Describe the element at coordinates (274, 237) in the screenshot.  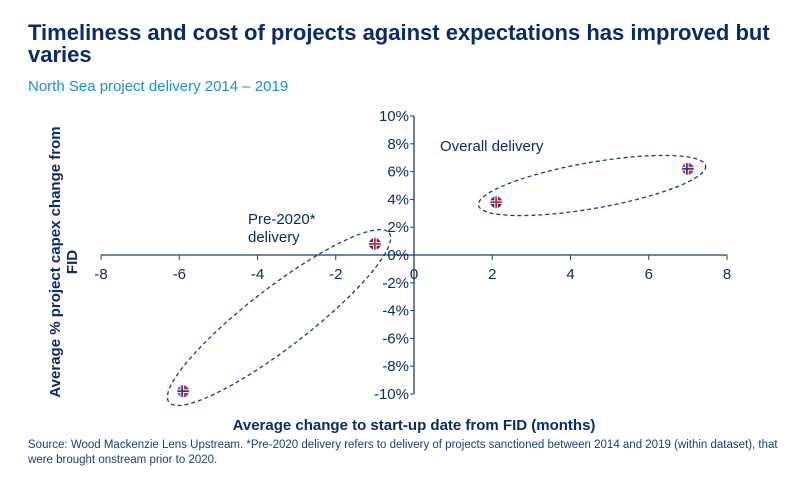
I see `annotation-line: delivery` at that location.